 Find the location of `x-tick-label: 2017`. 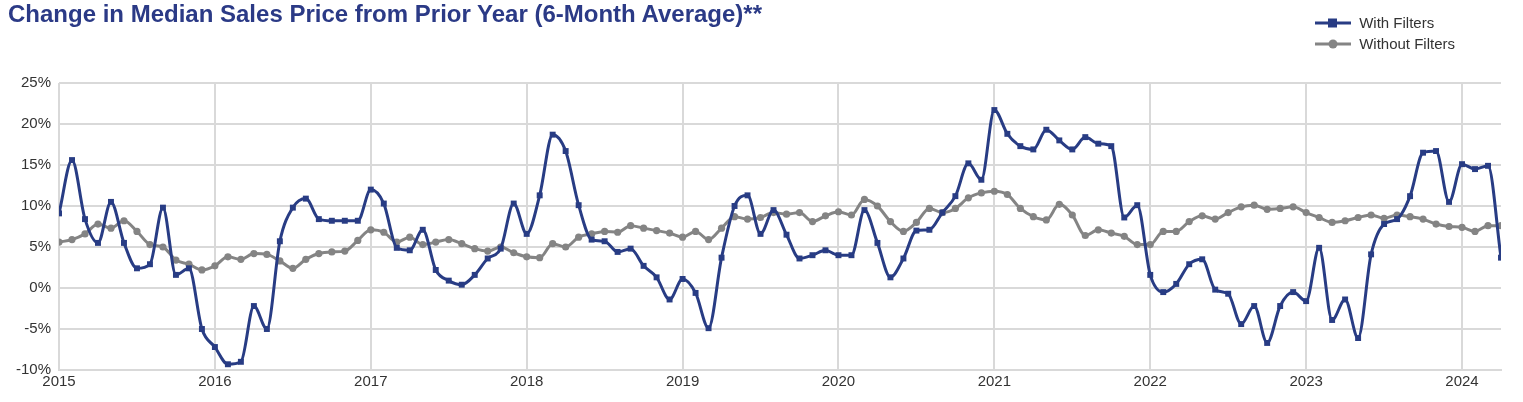

x-tick-label: 2017 is located at coordinates (371, 381).